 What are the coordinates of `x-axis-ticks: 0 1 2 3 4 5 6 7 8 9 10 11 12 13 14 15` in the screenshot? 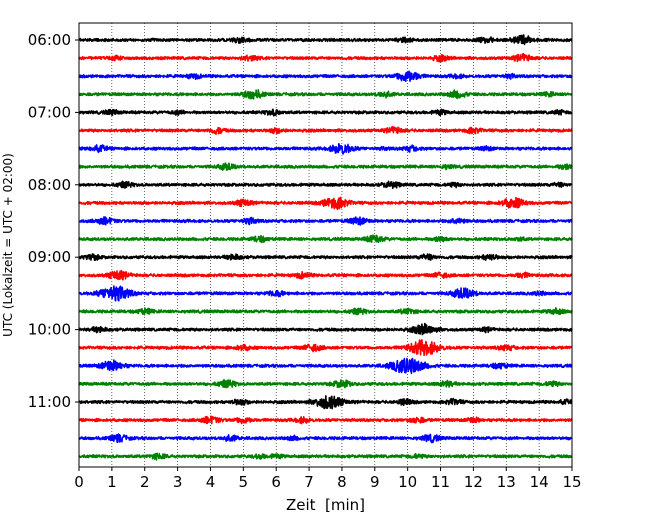 It's located at (328, 479).